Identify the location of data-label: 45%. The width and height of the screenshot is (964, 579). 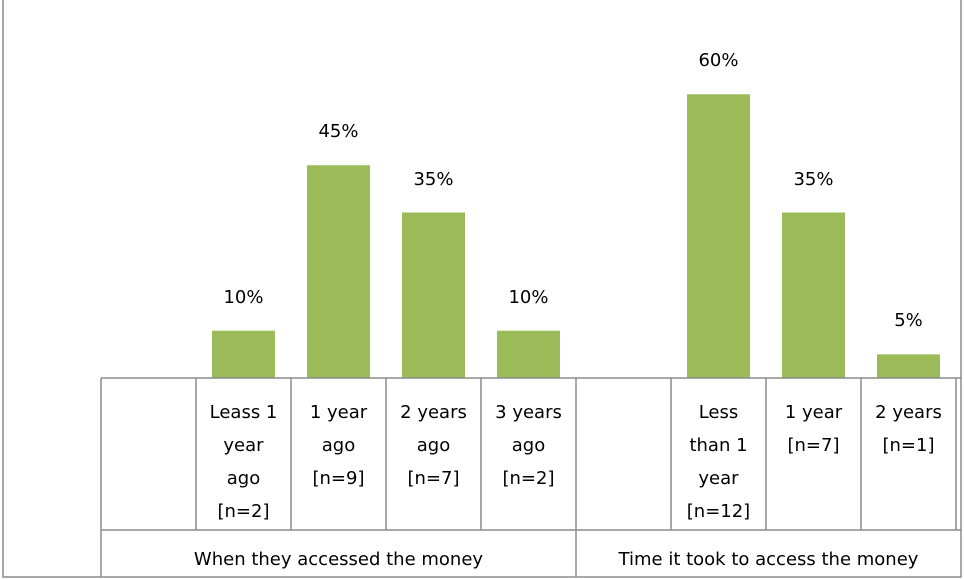
(338, 132).